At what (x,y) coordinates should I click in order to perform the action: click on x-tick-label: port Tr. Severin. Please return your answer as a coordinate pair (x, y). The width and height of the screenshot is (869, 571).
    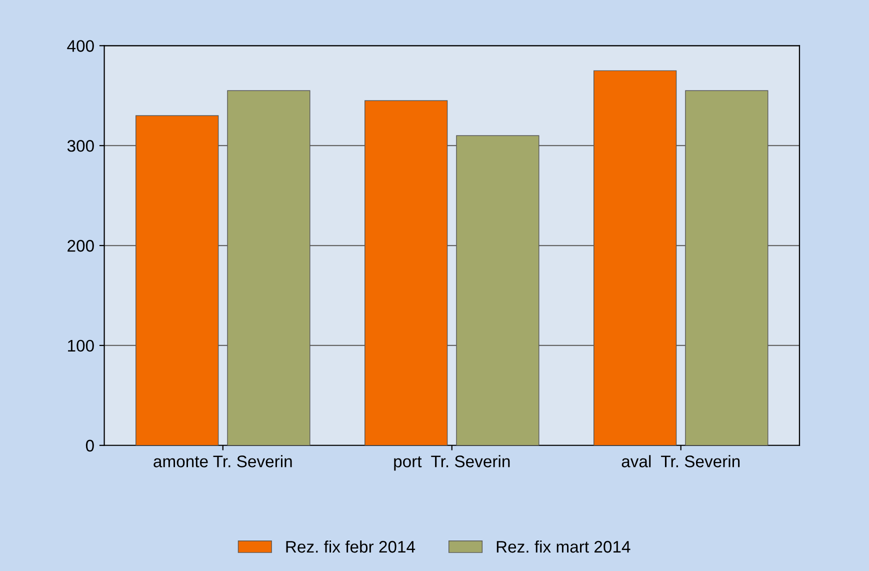
    Looking at the image, I should click on (452, 463).